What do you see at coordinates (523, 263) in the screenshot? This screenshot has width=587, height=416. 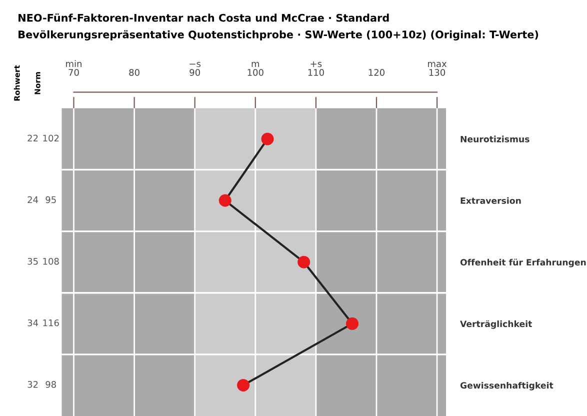 I see `y-tick-label: Offenheit für Erfahrungen` at bounding box center [523, 263].